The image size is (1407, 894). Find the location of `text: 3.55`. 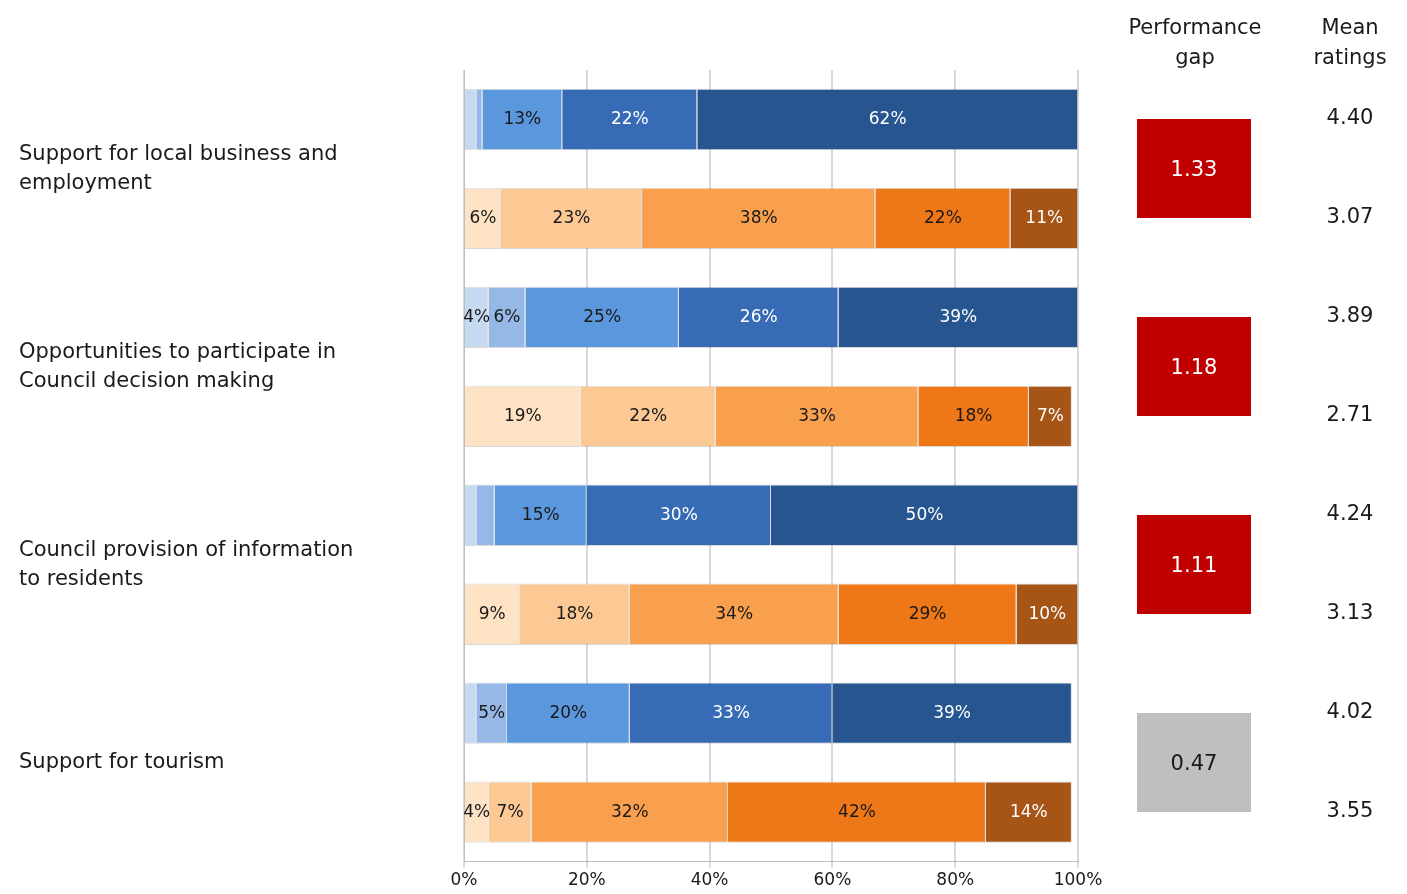

text: 3.55 is located at coordinates (1350, 811).